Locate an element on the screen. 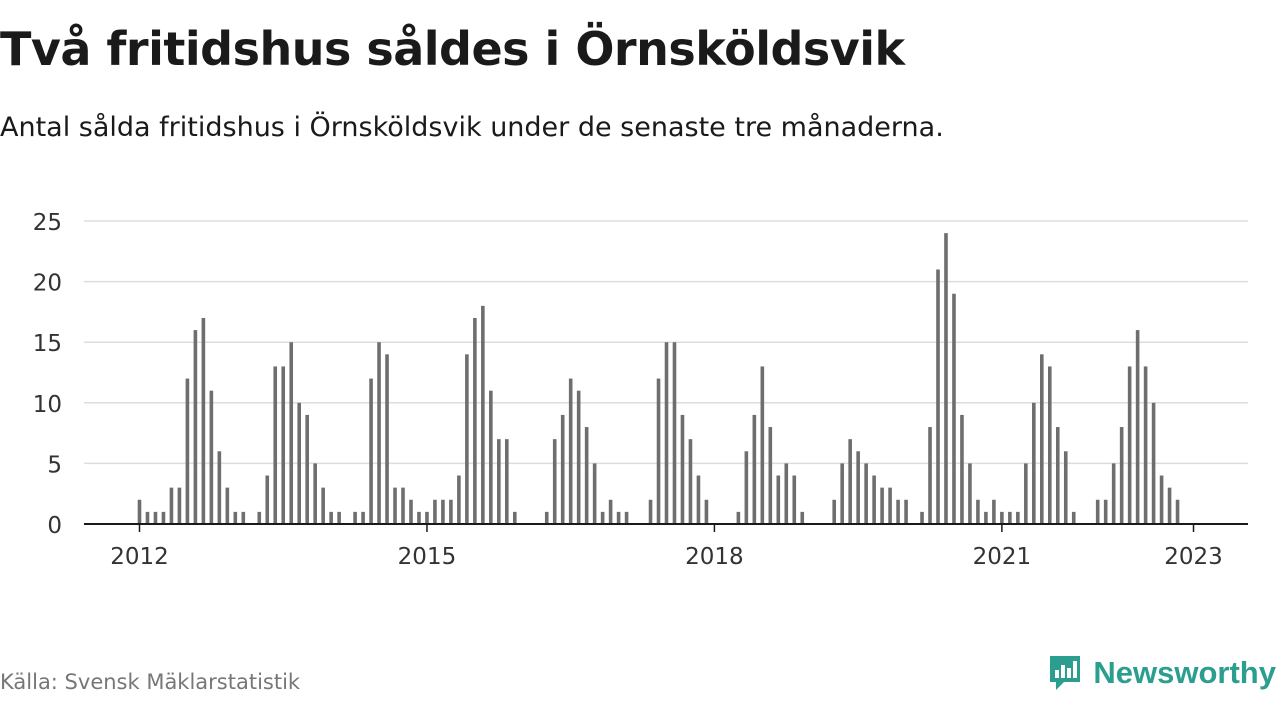 This screenshot has height=720, width=1280. newsworthy-logo-icon is located at coordinates (1065, 673).